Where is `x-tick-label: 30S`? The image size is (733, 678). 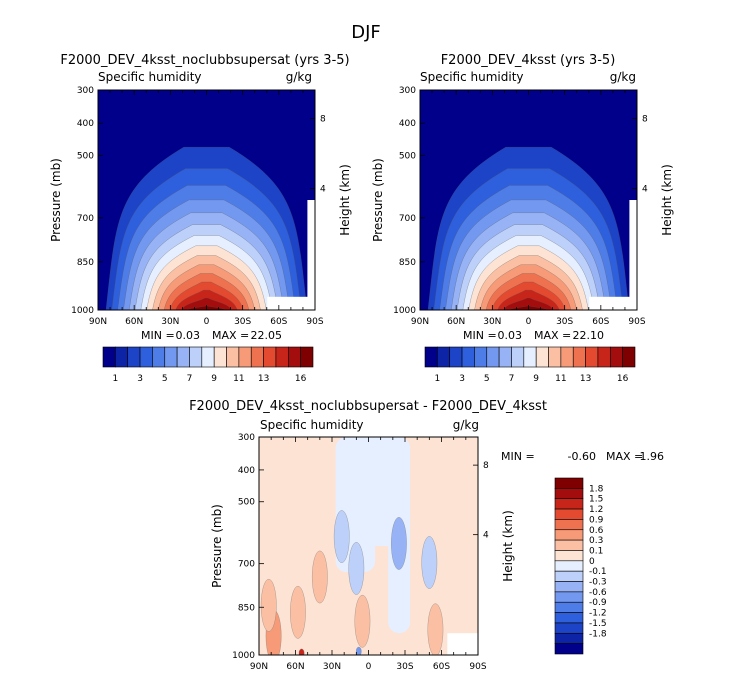
x-tick-label: 30S is located at coordinates (242, 322).